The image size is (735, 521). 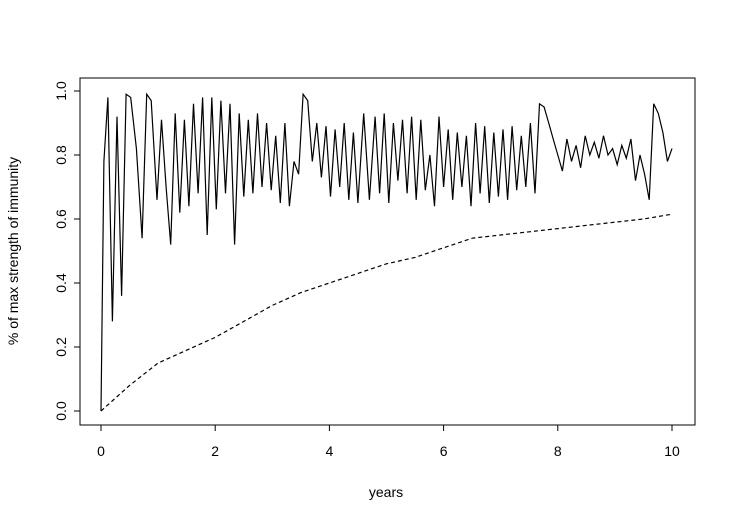 I want to click on y-tick-label: 0.6, so click(x=61, y=219).